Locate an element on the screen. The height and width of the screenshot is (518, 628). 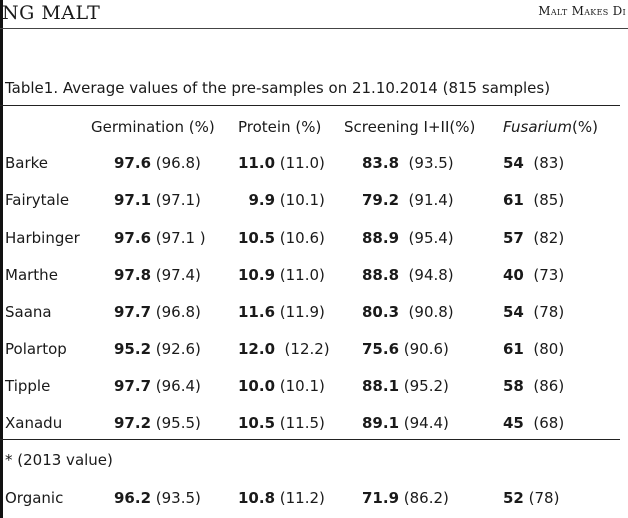
variety-name: Saana is located at coordinates (28, 312).